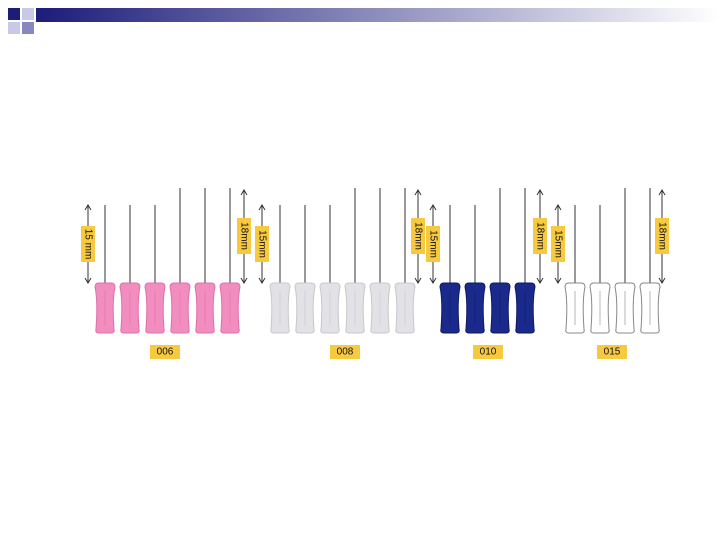  Describe the element at coordinates (364, 21) in the screenshot. I see `header-decoration` at that location.